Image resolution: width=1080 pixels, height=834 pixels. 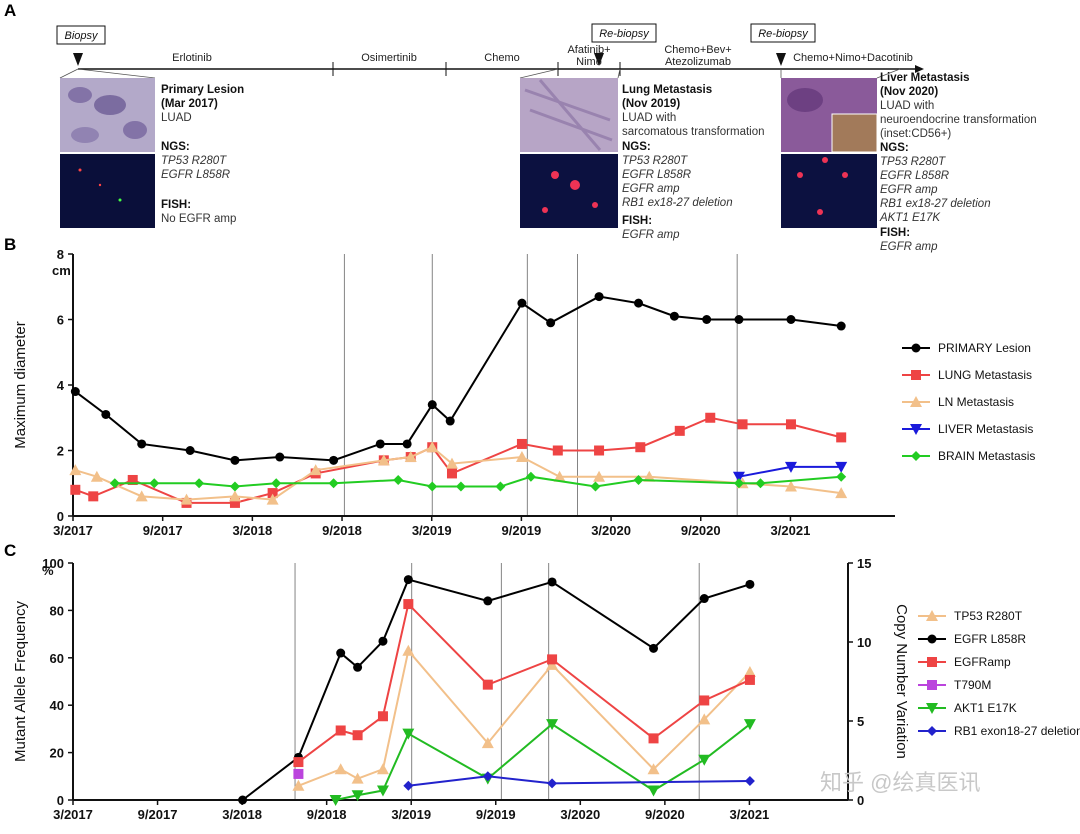 I want to click on block-line: (inset:CD56+), so click(x=915, y=134).